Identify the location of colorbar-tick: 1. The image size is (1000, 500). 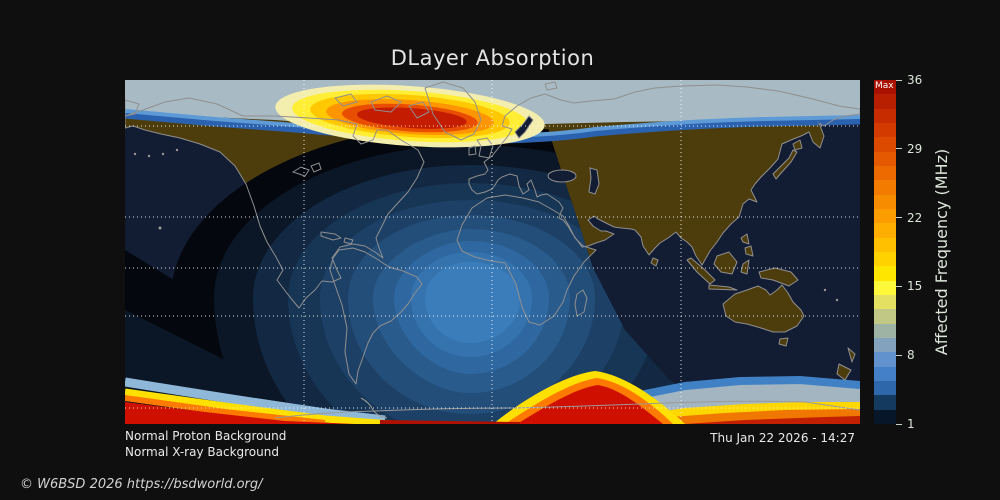
(905, 424).